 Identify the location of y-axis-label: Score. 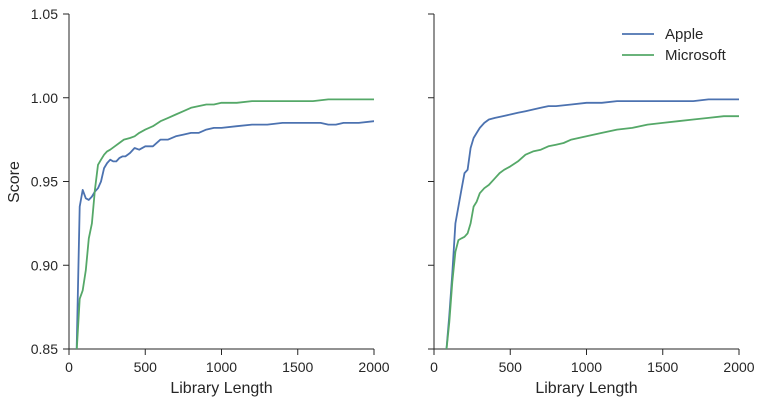
(14, 182).